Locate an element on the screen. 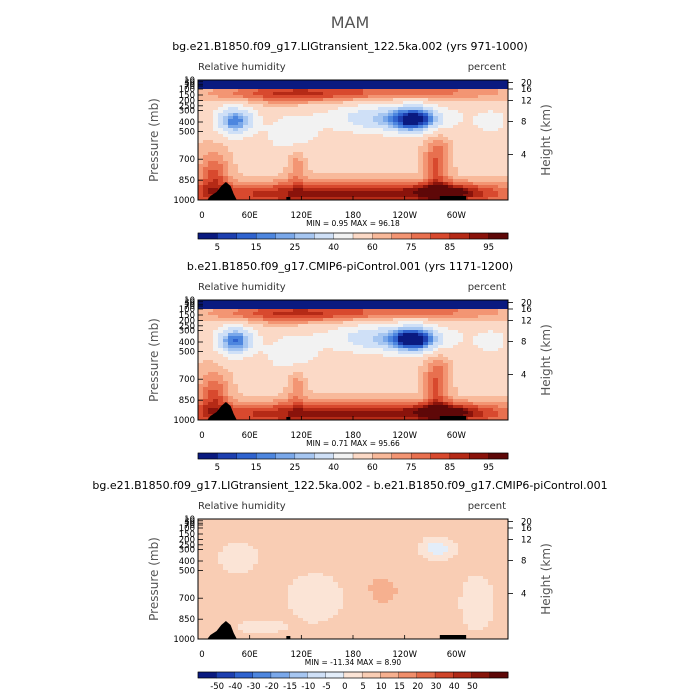 The width and height of the screenshot is (700, 700). units-label: percent is located at coordinates (487, 67).